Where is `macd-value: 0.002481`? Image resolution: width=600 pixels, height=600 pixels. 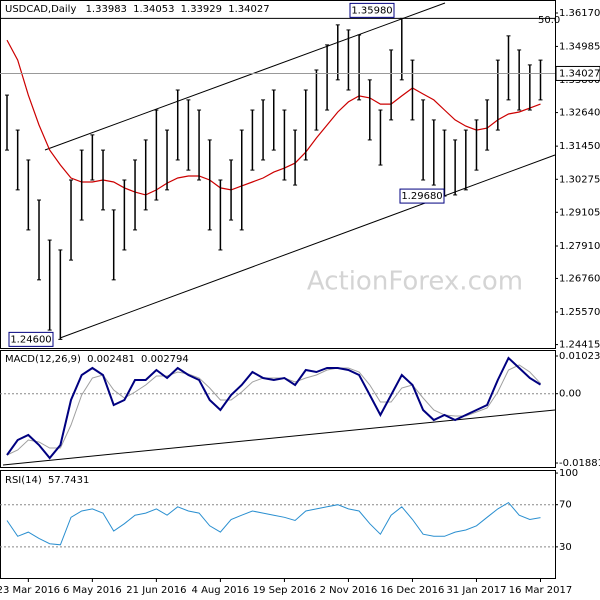 macd-value: 0.002481 is located at coordinates (111, 359).